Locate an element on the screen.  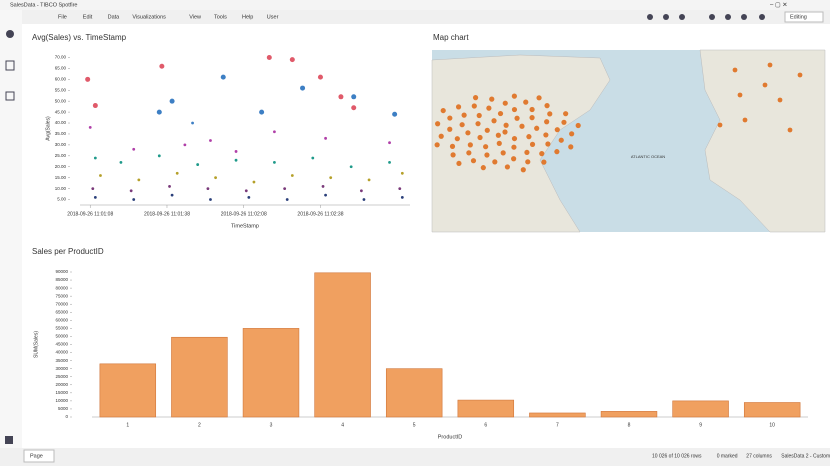
menu-item: Data is located at coordinates (114, 17).